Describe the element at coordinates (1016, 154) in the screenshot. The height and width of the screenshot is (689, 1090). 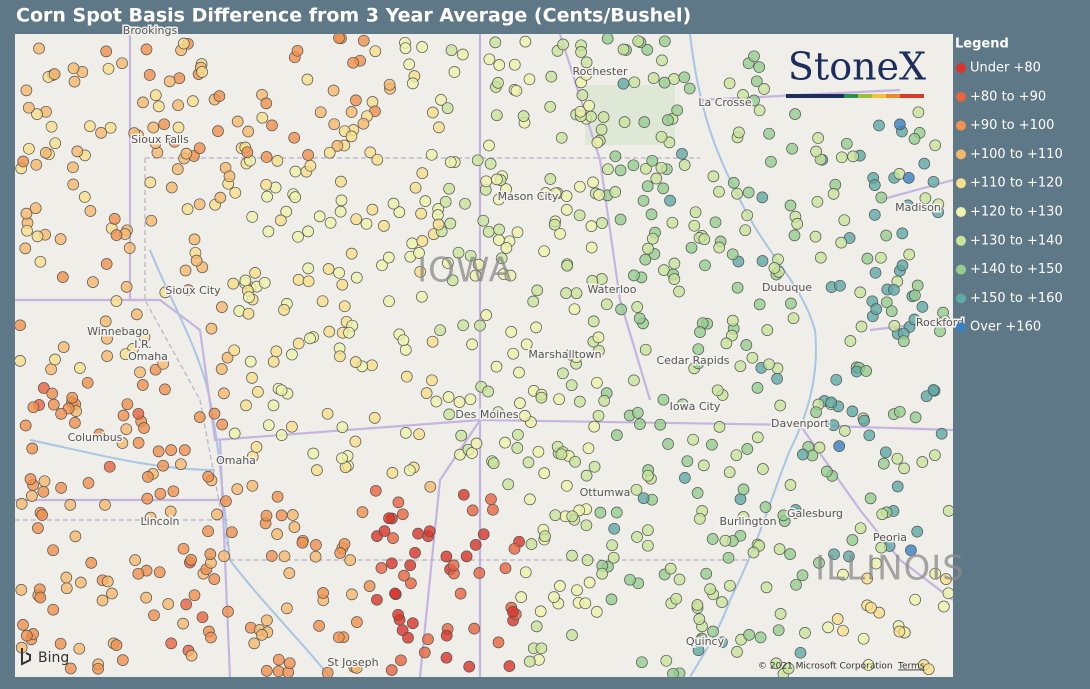
I see `legend-label: +100 to +110` at that location.